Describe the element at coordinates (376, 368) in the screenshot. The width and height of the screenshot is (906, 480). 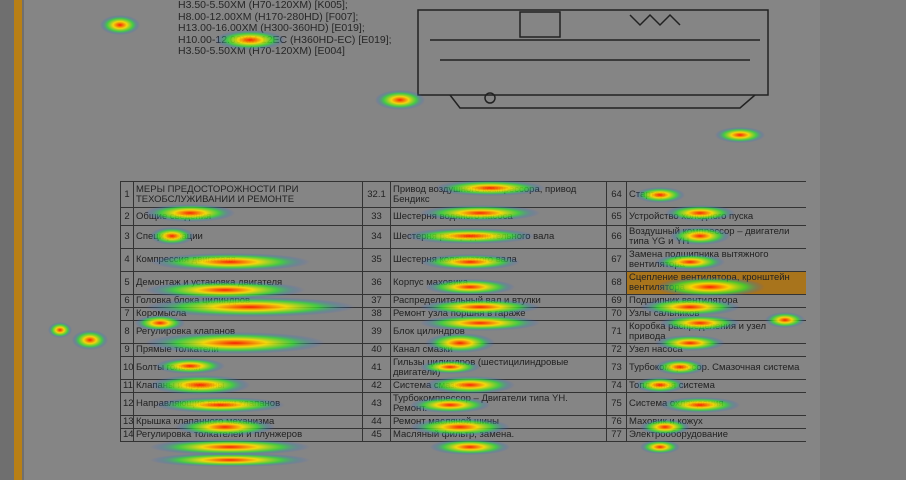
I see `cell-number: 41` at that location.